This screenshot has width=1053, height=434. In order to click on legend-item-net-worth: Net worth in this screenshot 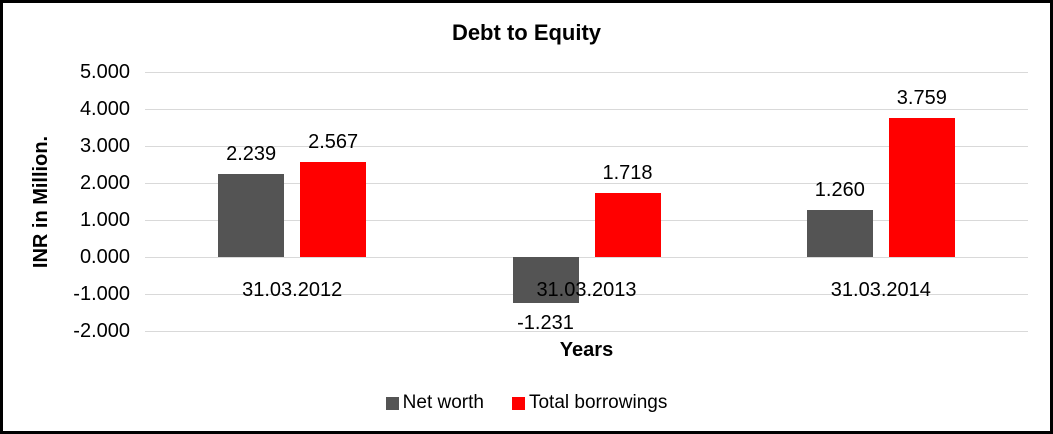, I will do `click(434, 403)`.